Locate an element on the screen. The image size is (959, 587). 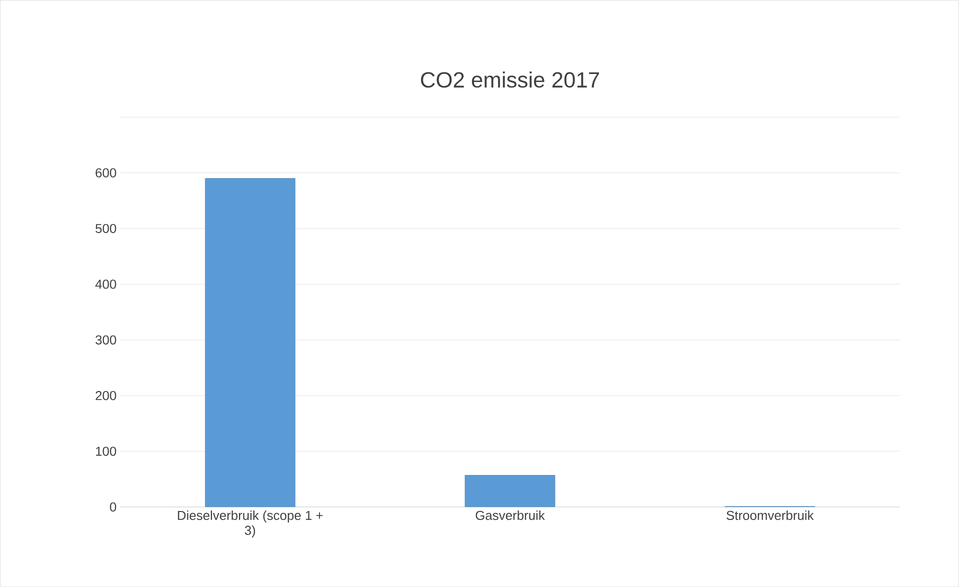
x-tick-label: Gasverbruik is located at coordinates (510, 515).